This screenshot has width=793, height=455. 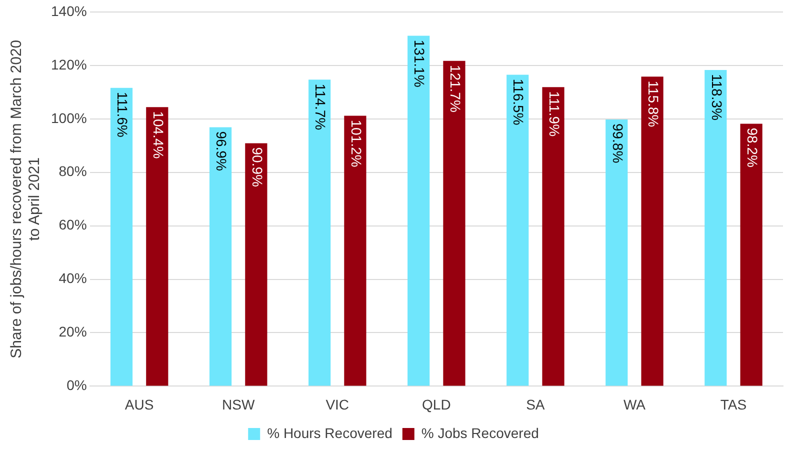 I want to click on data-label: 121.7%, so click(x=455, y=88).